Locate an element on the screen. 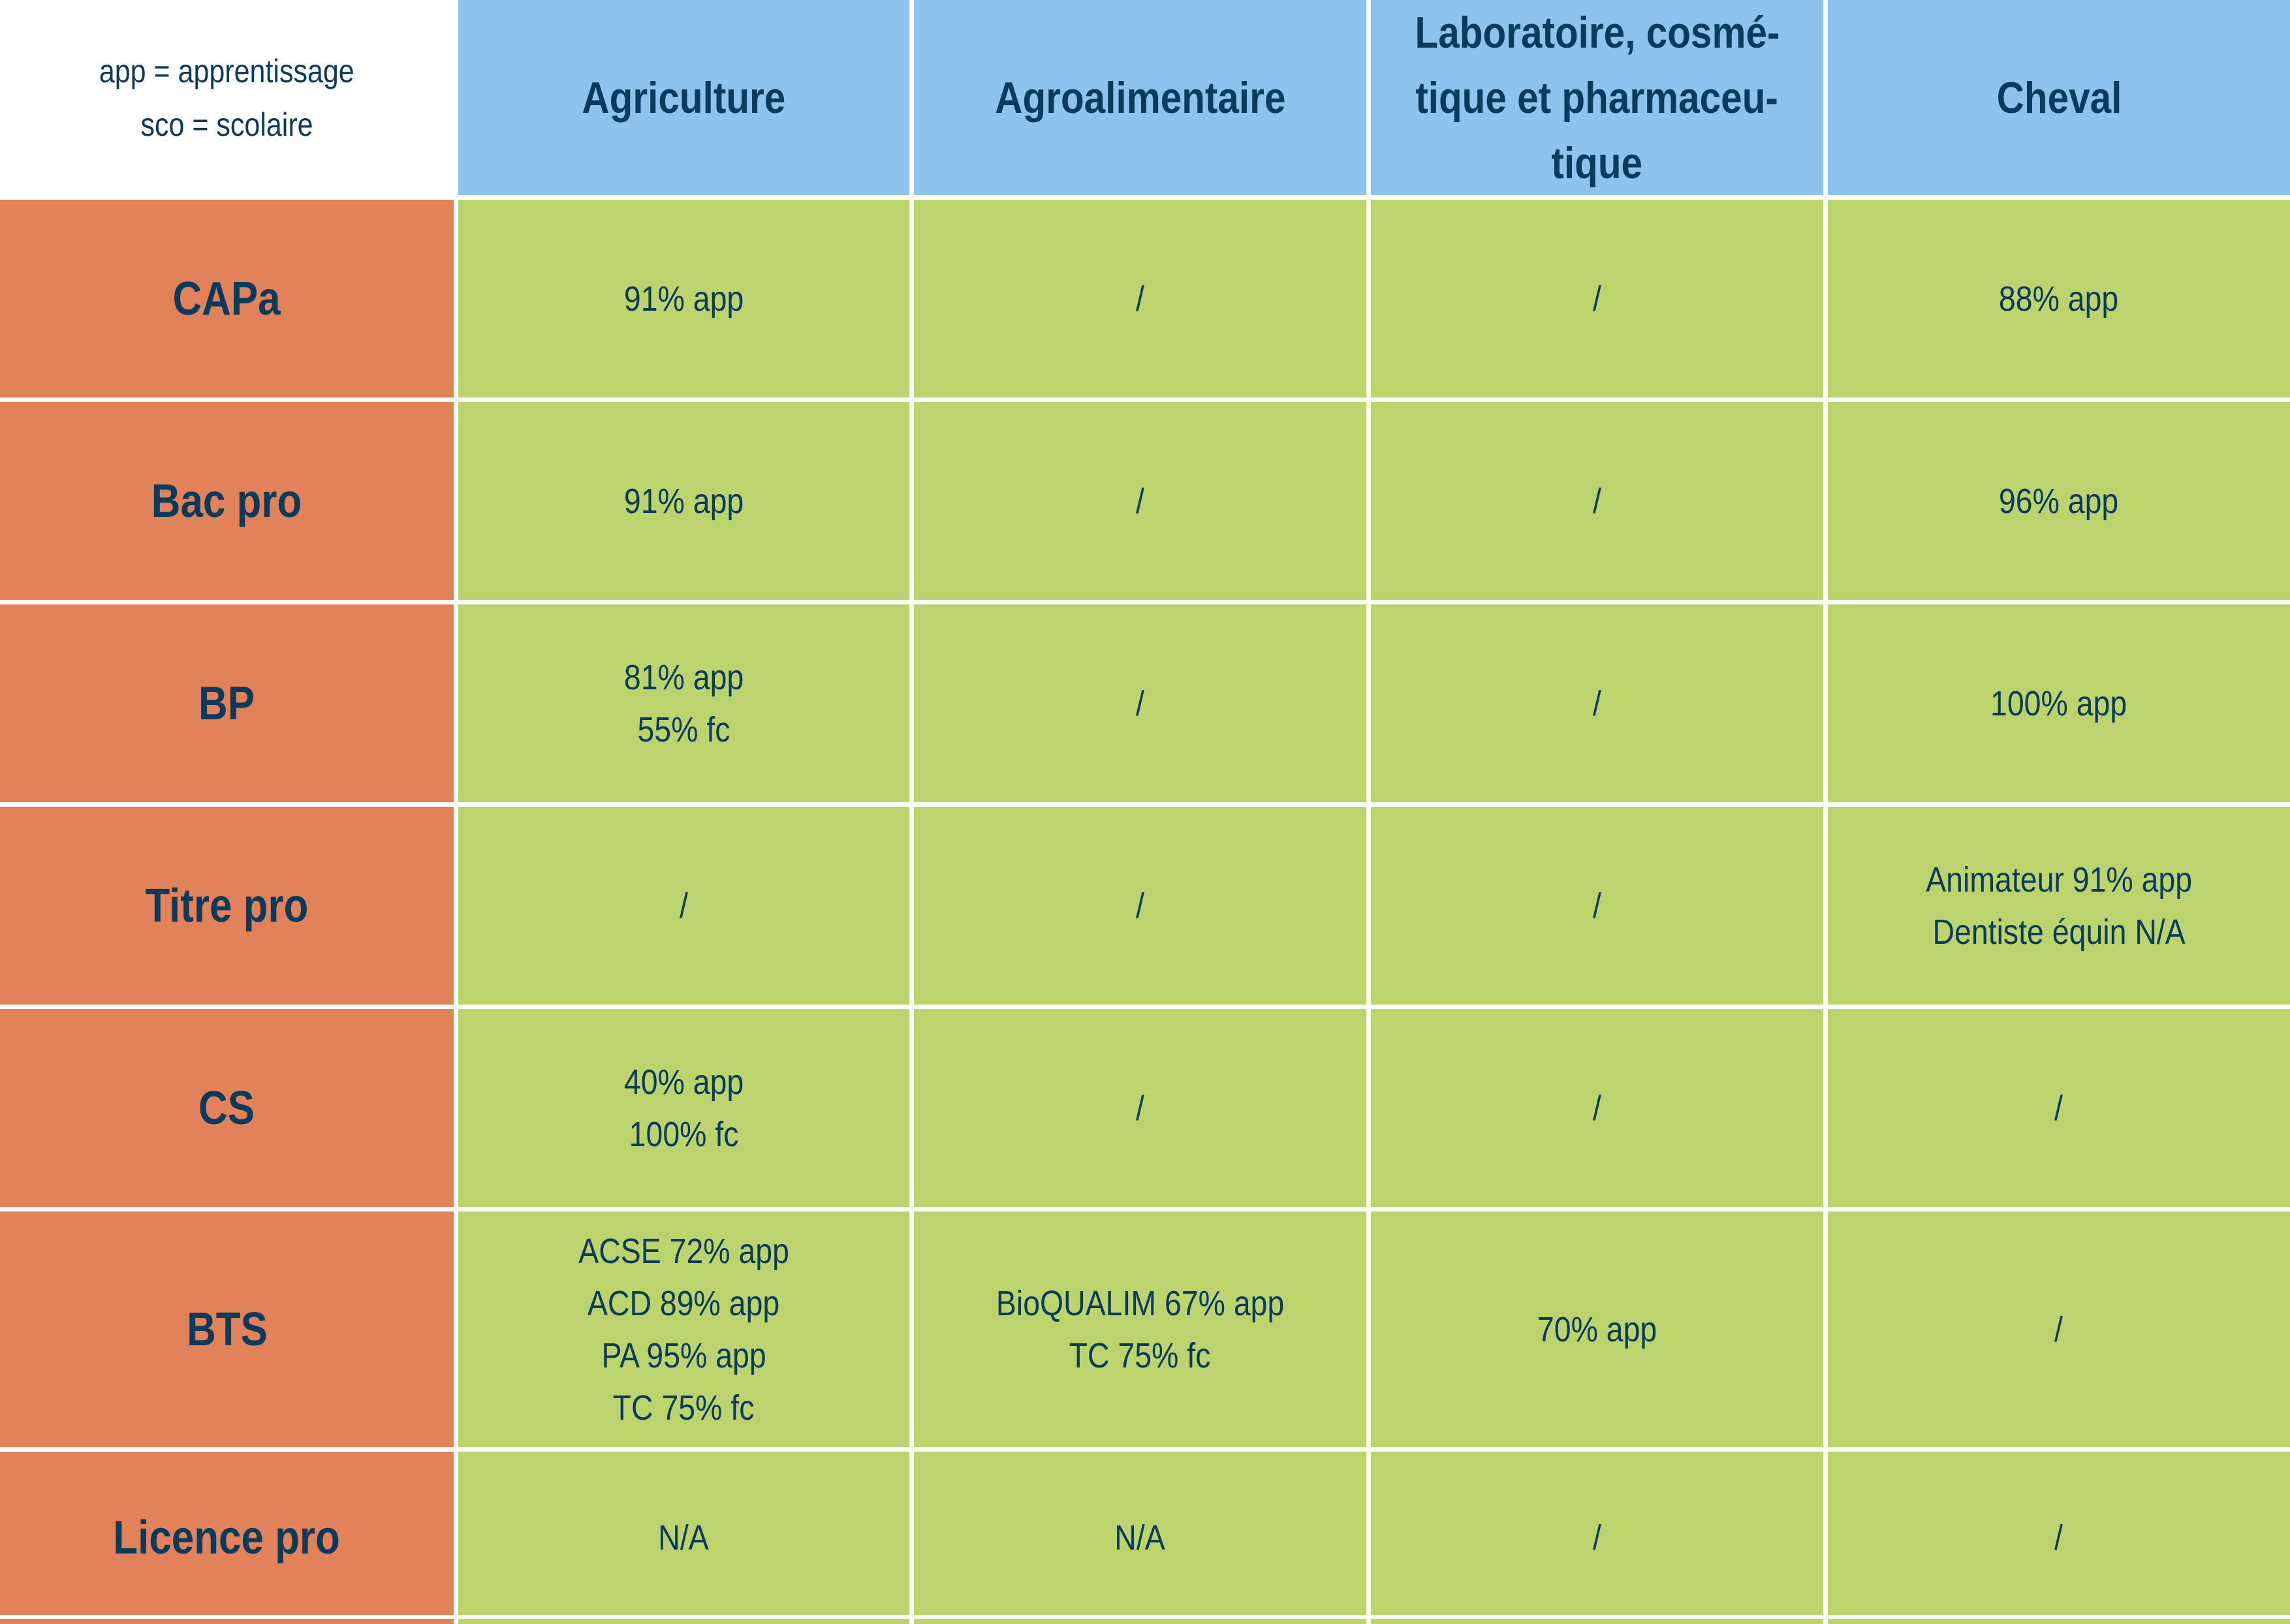 The width and height of the screenshot is (2290, 1624). column-header-label-line-1: Laboratoire, cosmé- is located at coordinates (1597, 32).